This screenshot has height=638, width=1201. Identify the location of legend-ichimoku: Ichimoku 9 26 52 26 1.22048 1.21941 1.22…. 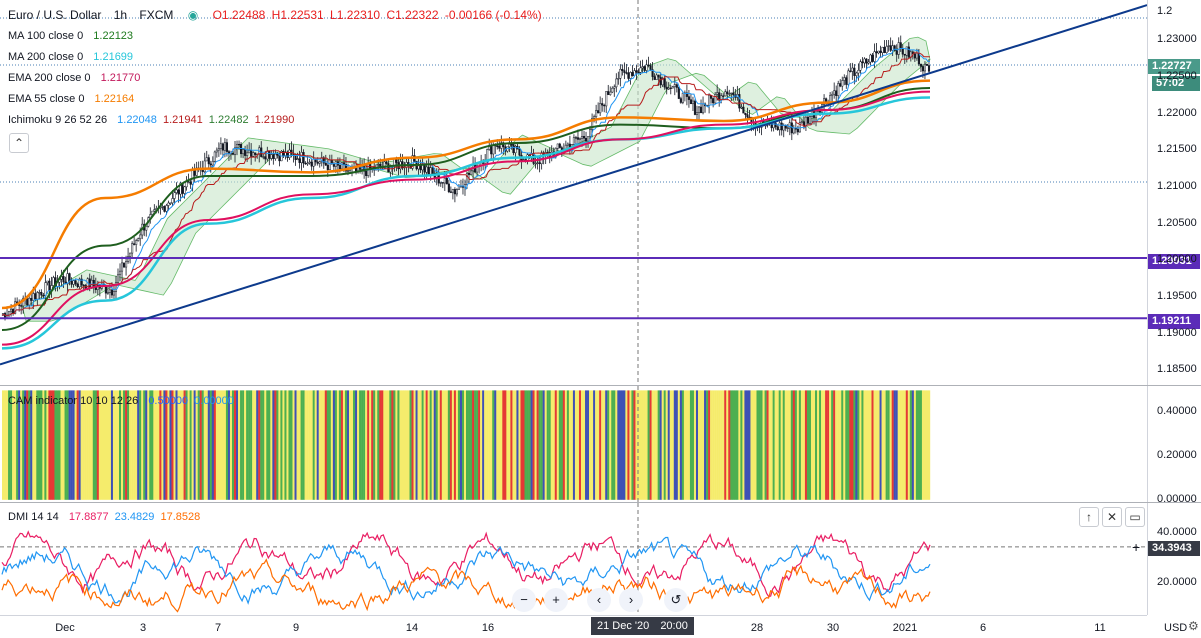
(152, 120).